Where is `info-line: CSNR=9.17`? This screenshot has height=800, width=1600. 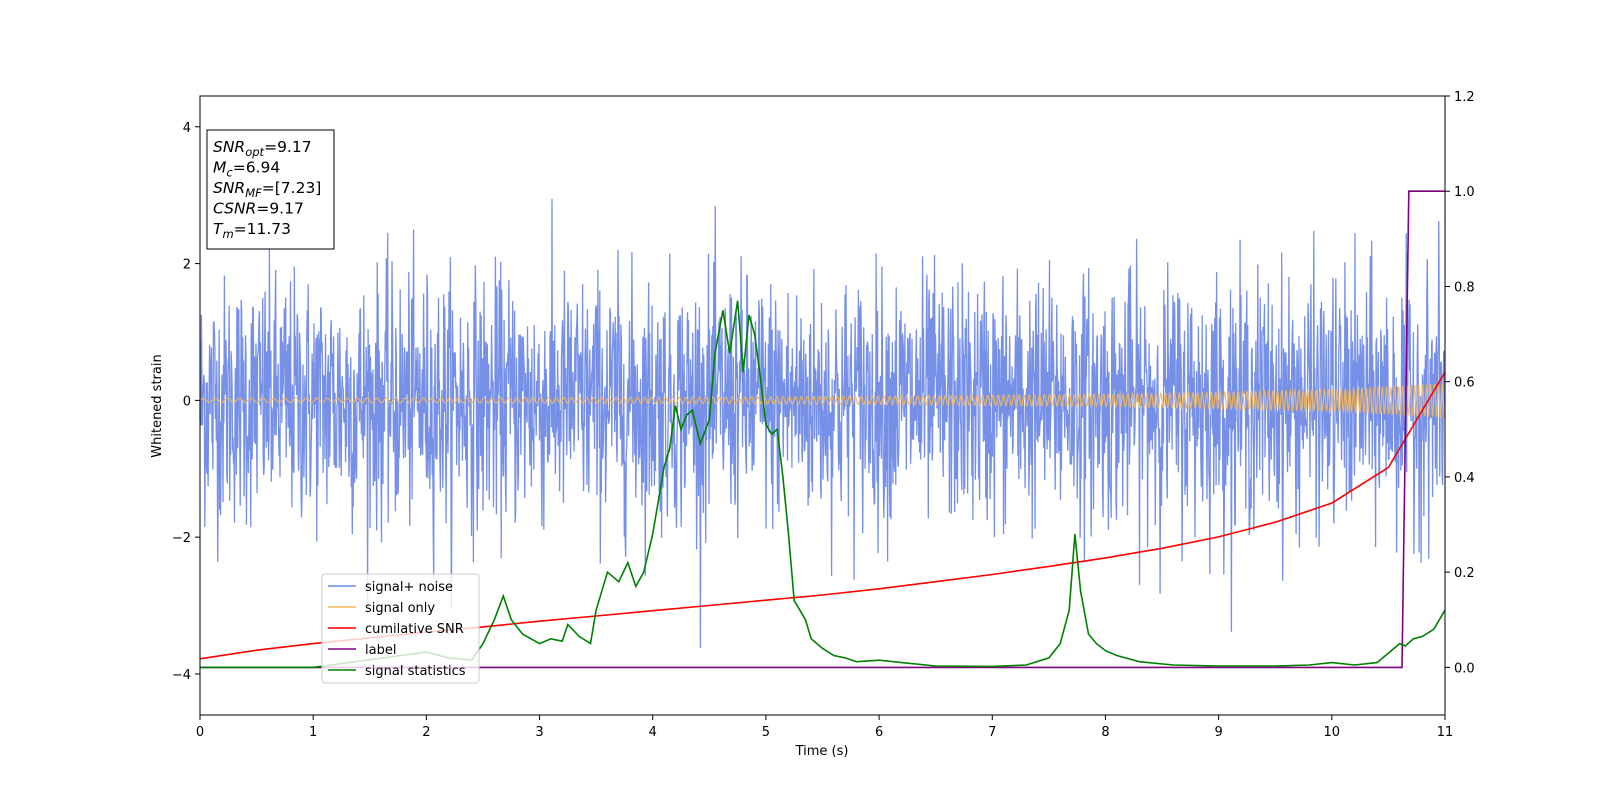
info-line: CSNR=9.17 is located at coordinates (258, 209).